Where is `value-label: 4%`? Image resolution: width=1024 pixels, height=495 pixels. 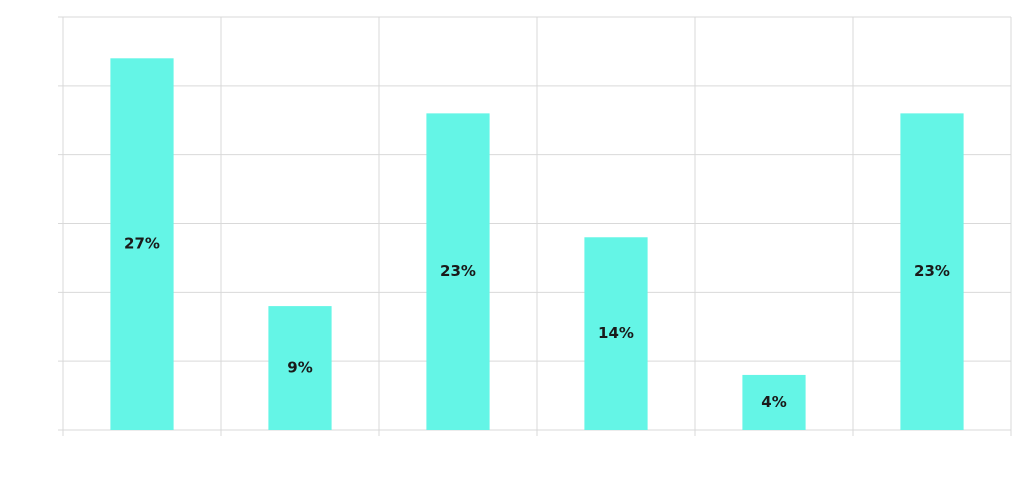
value-label: 4% is located at coordinates (773, 402).